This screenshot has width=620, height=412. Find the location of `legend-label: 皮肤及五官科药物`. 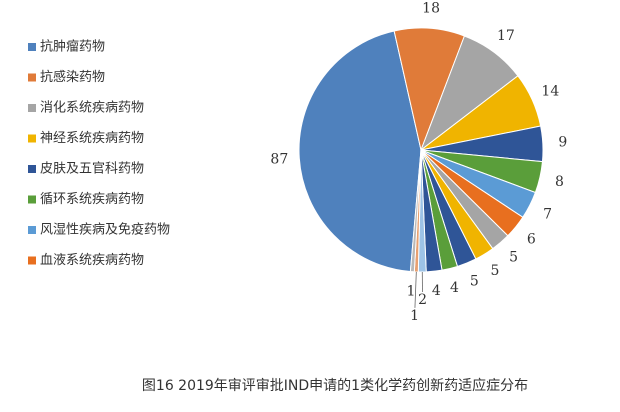

legend-label: 皮肤及五官科药物 is located at coordinates (92, 169).